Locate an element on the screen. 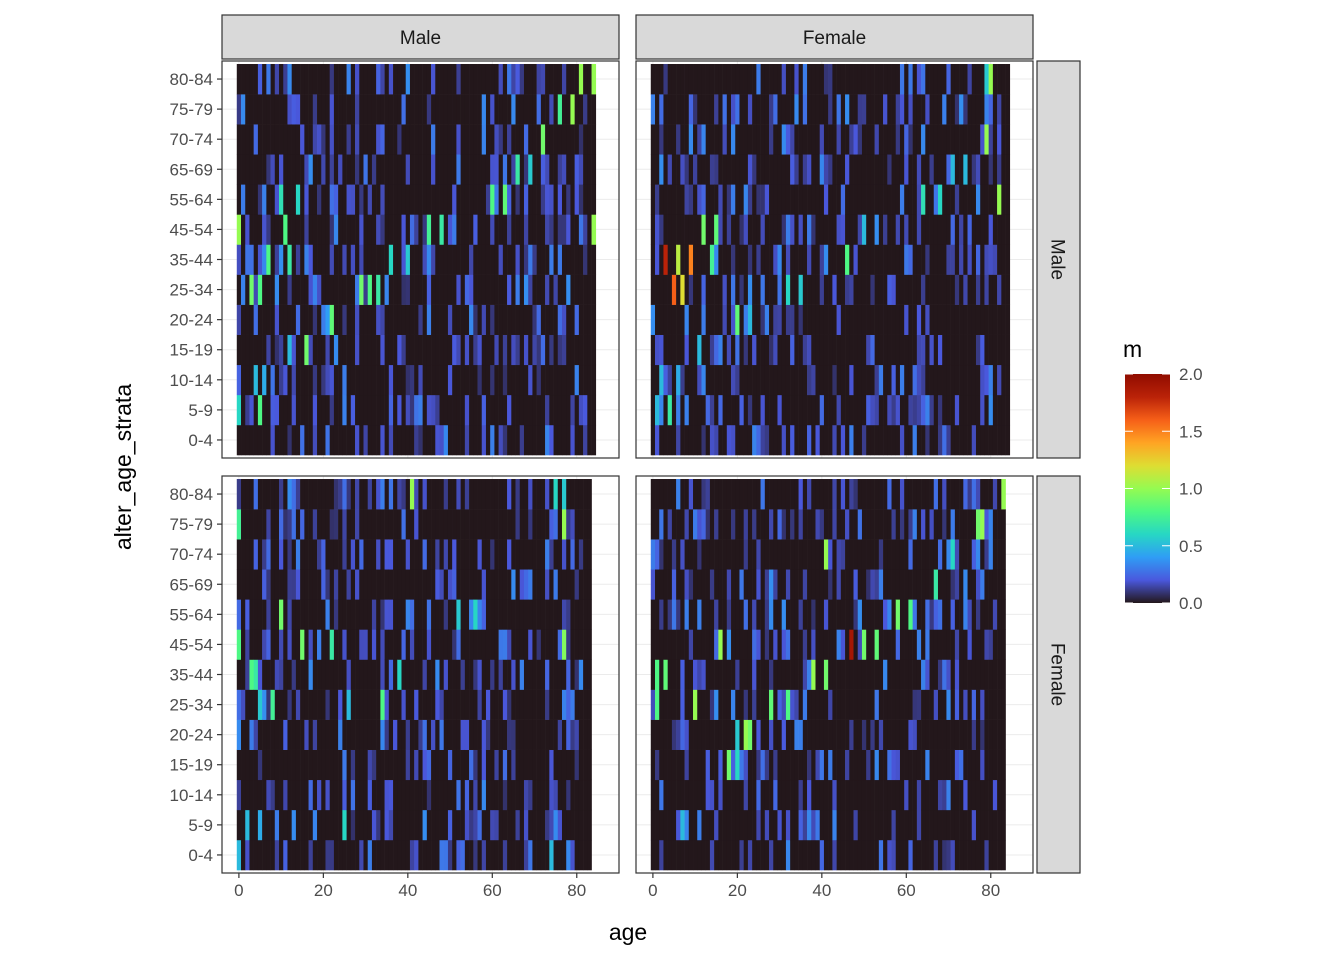 The width and height of the screenshot is (1344, 960). x-tick-label: 0 is located at coordinates (652, 890).